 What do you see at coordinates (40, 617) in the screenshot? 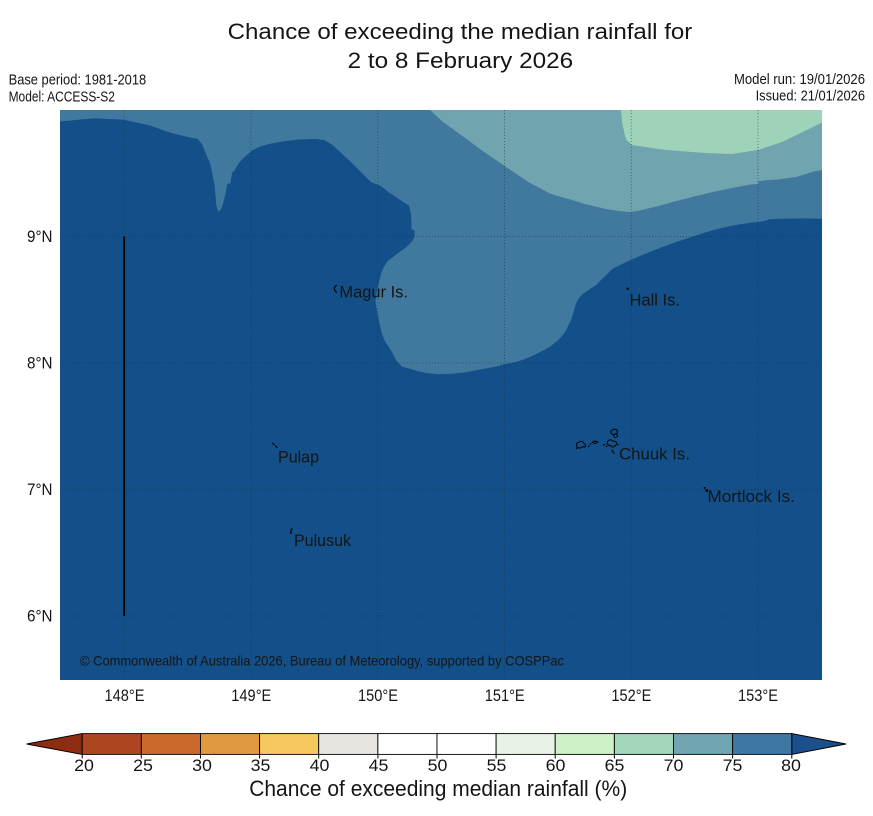
I see `svg-text: 6°N` at bounding box center [40, 617].